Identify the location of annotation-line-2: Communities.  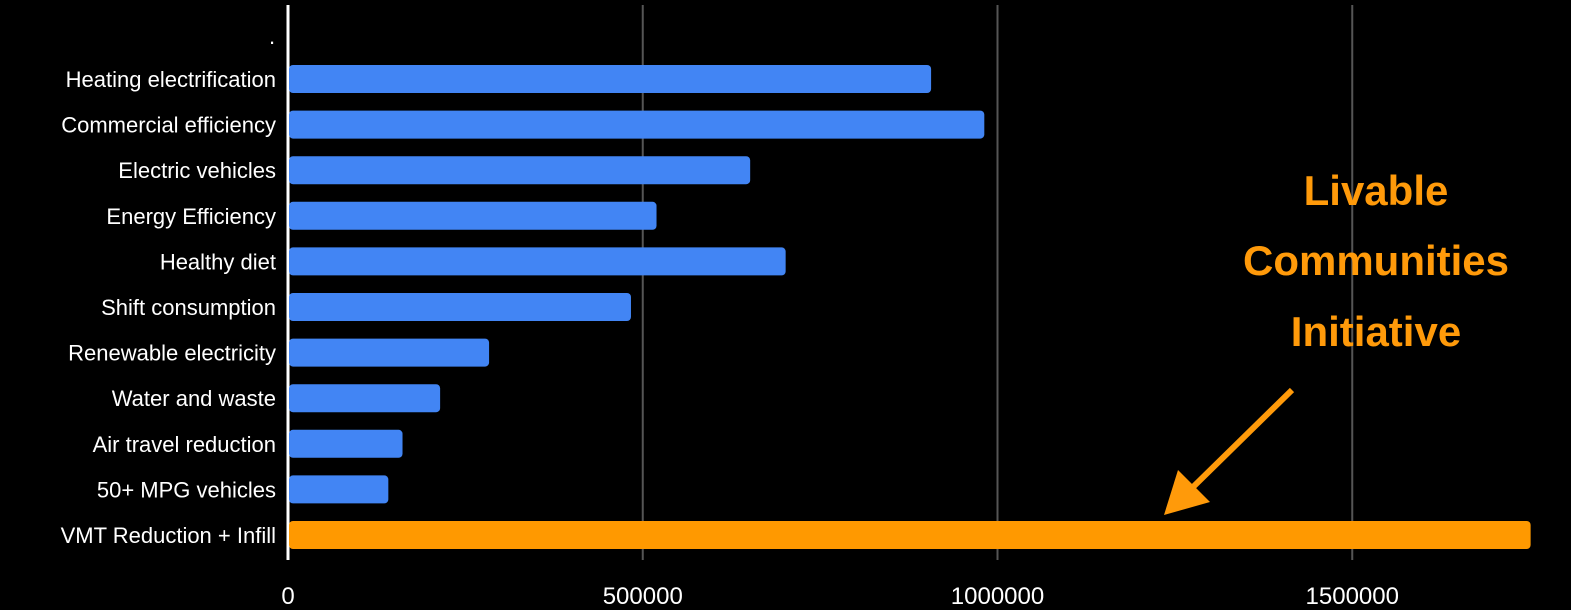
(1376, 260).